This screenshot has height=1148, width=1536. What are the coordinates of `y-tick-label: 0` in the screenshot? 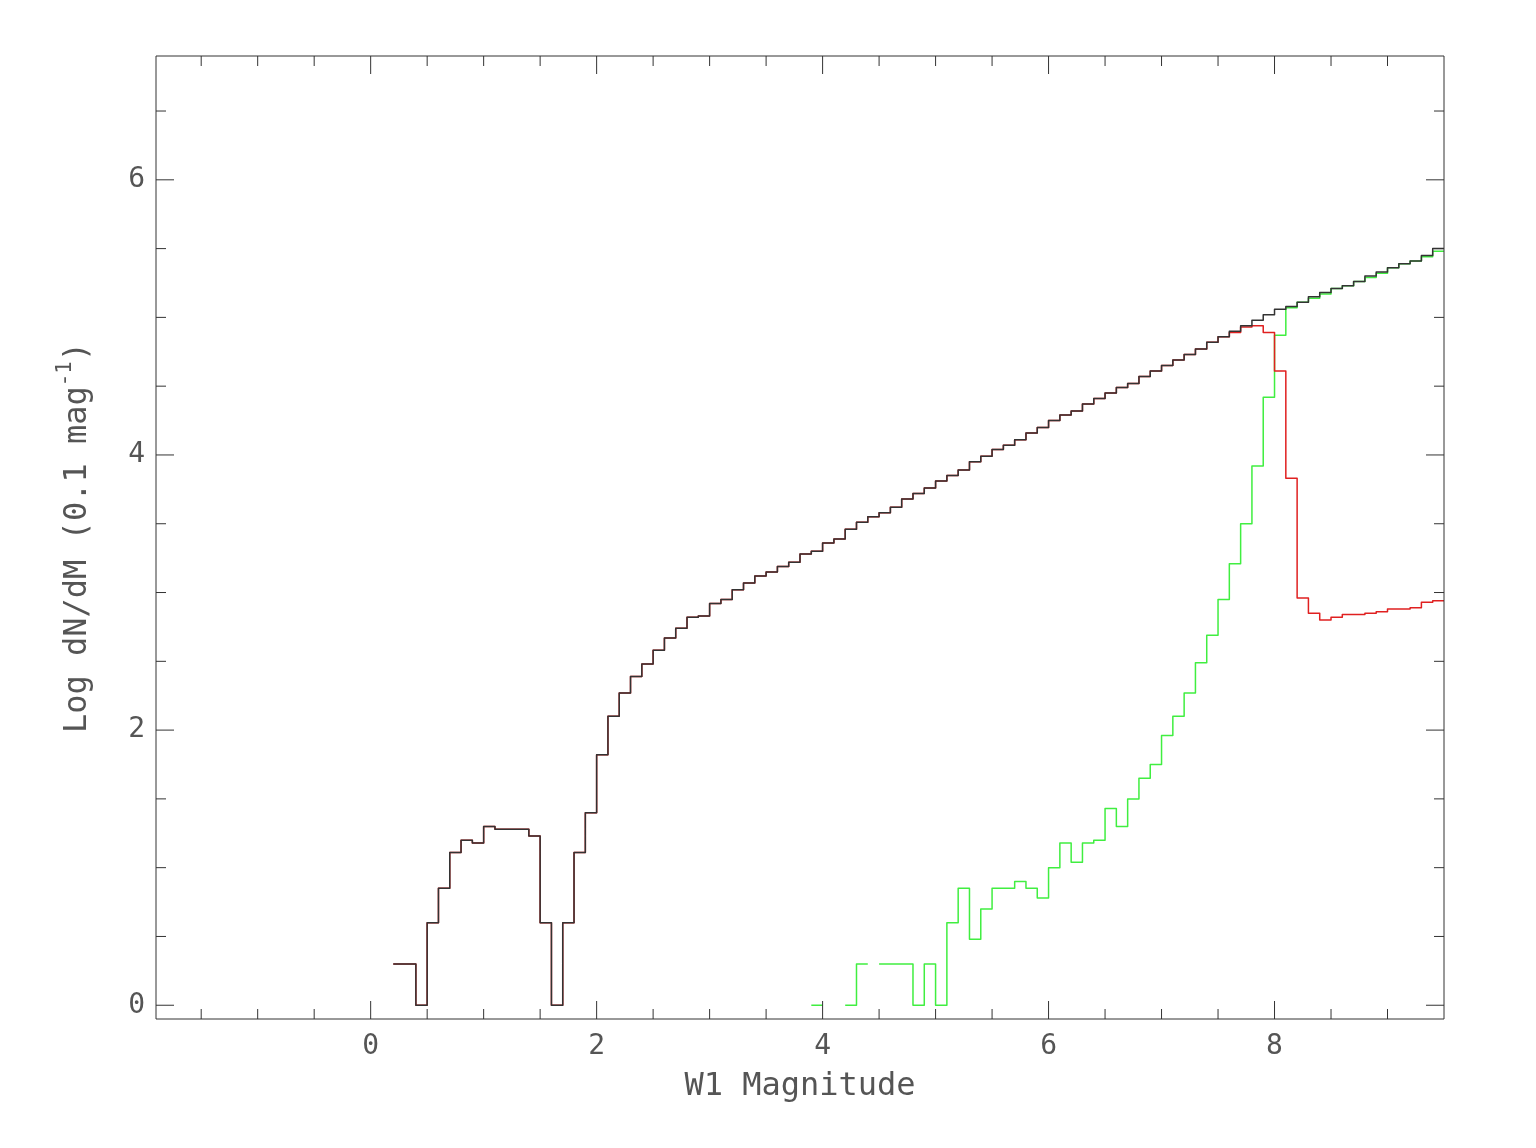 It's located at (136, 1003).